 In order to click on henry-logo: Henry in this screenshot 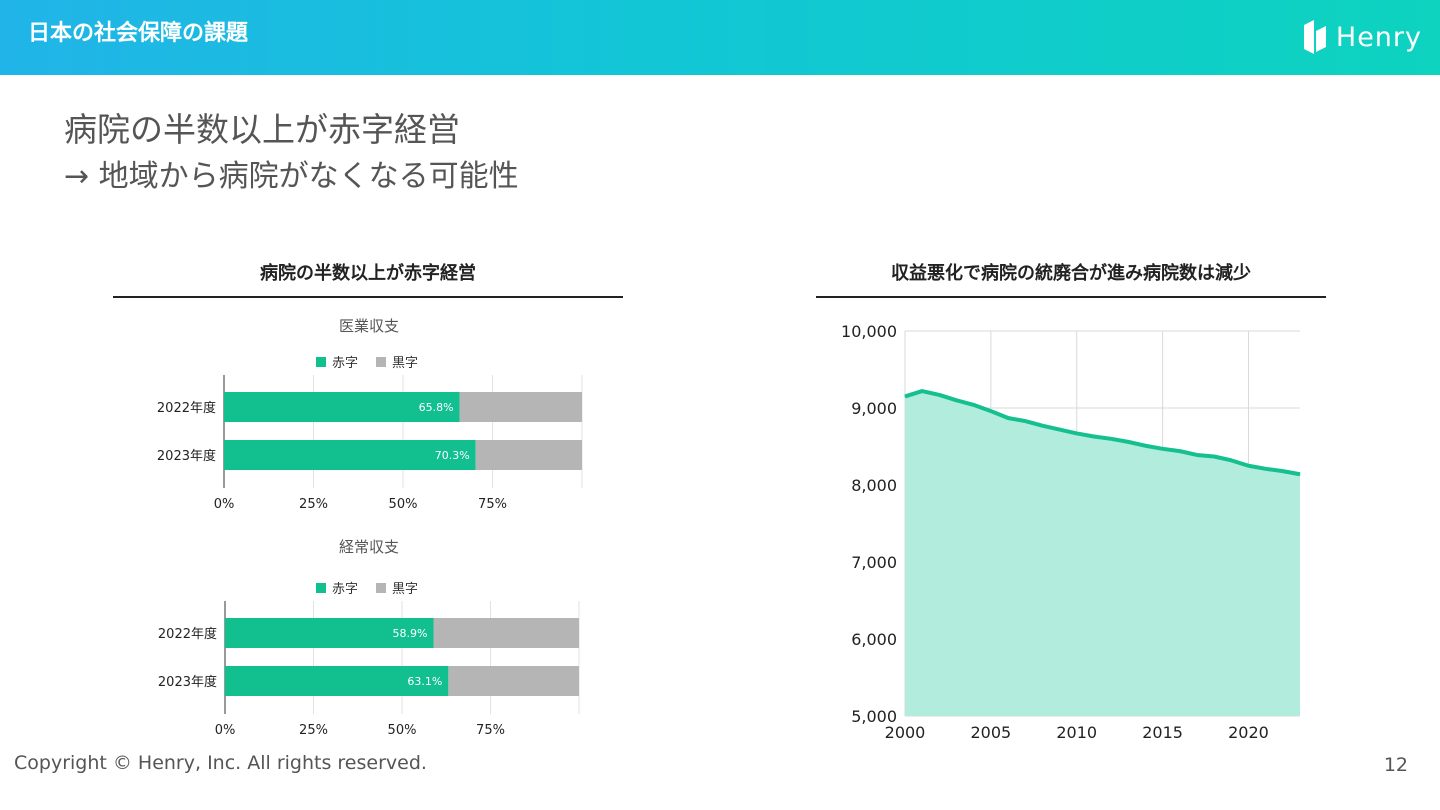, I will do `click(1362, 37)`.